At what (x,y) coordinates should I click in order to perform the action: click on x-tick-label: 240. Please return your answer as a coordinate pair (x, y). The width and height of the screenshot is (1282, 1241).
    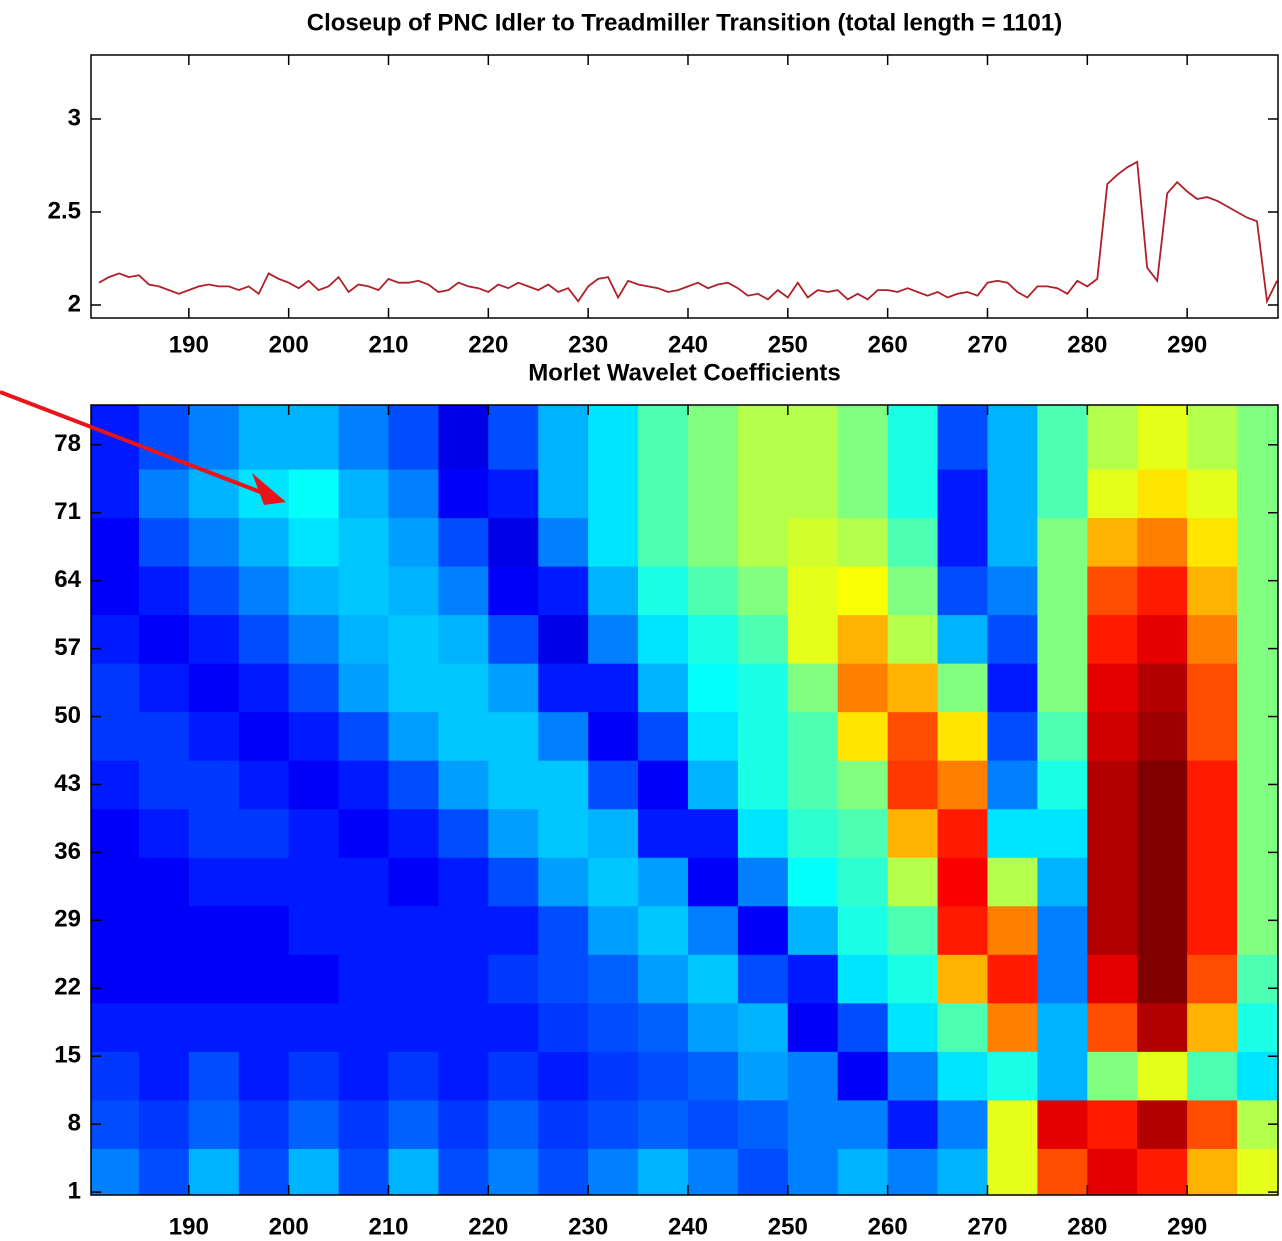
    Looking at the image, I should click on (688, 1226).